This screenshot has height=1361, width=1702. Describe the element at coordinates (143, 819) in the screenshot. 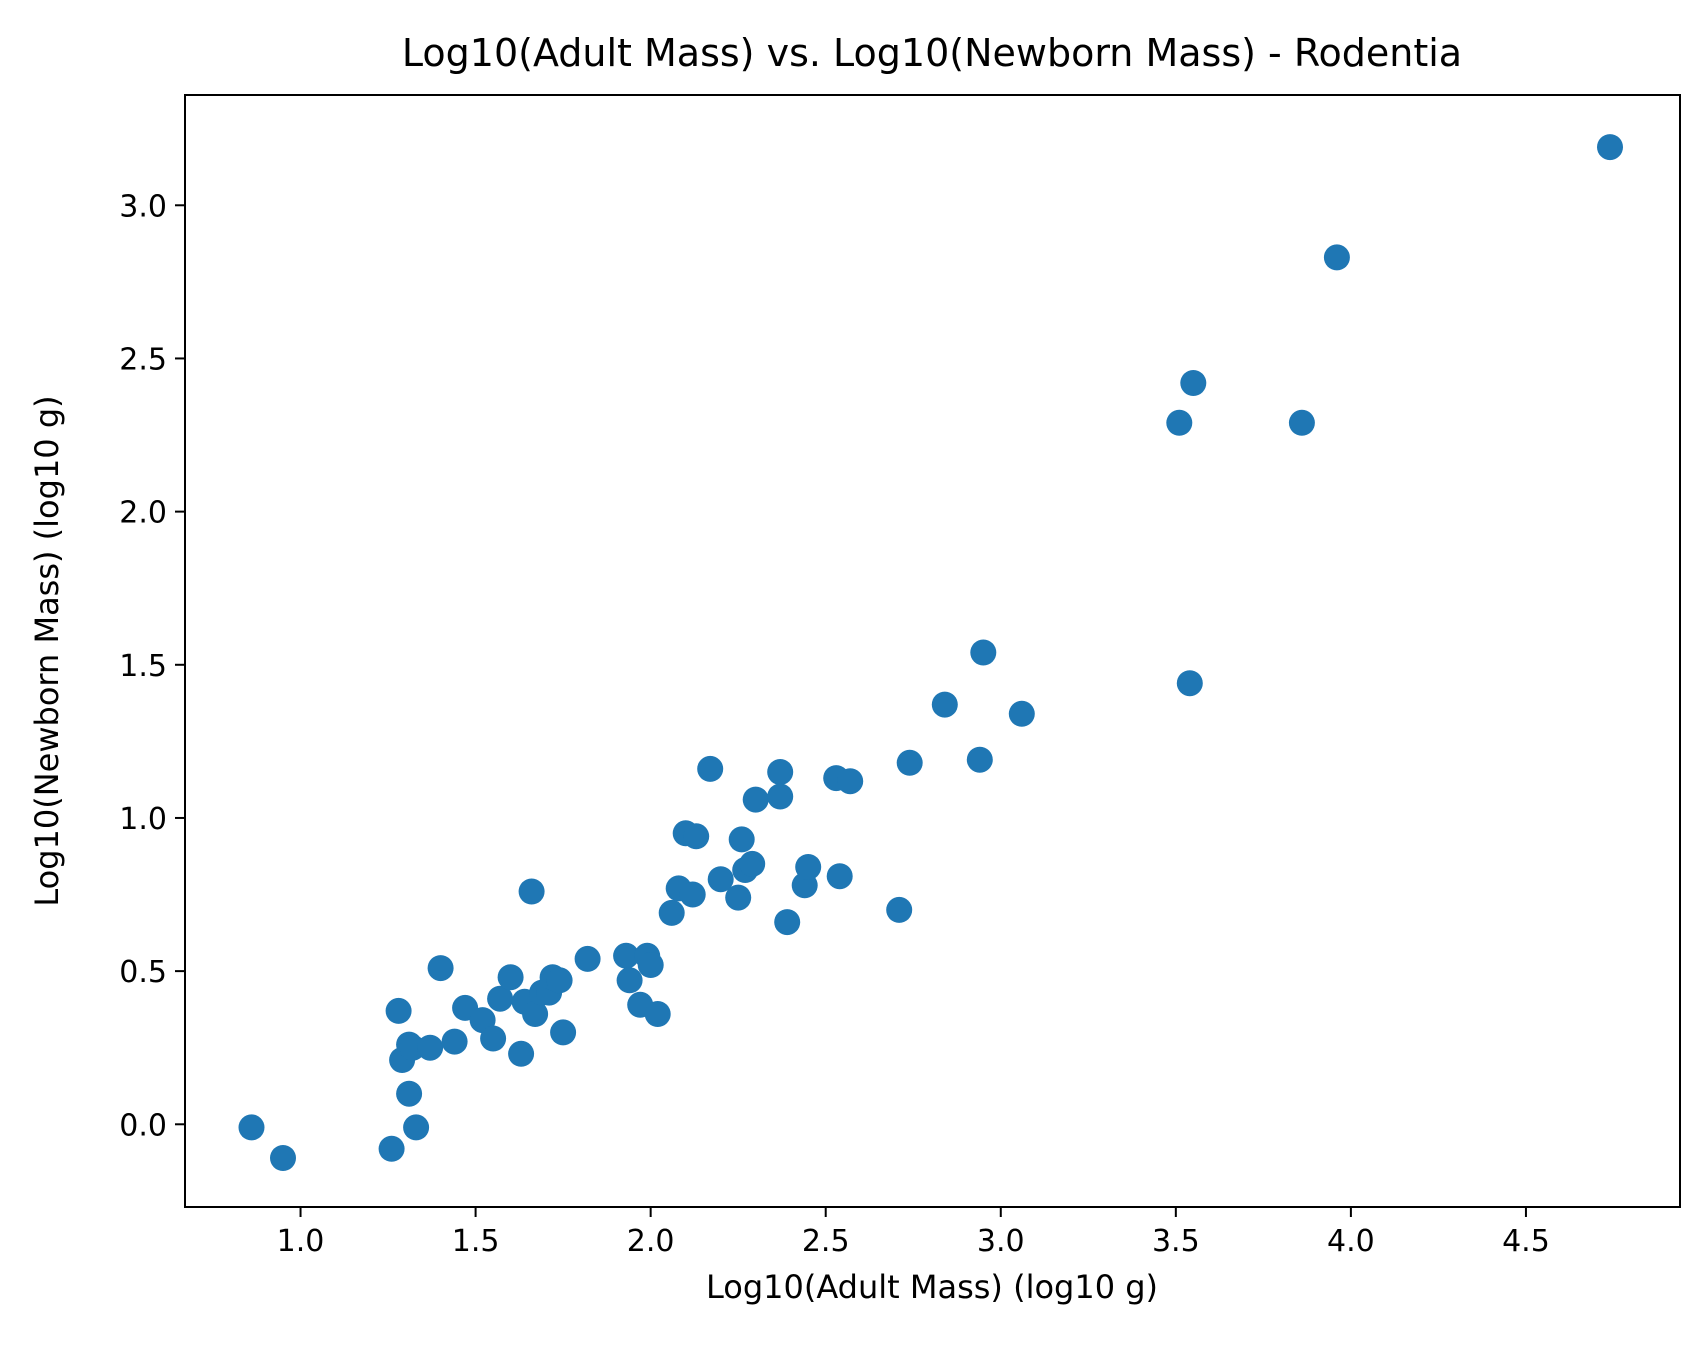

I see `y-tick-label: 1.0` at that location.